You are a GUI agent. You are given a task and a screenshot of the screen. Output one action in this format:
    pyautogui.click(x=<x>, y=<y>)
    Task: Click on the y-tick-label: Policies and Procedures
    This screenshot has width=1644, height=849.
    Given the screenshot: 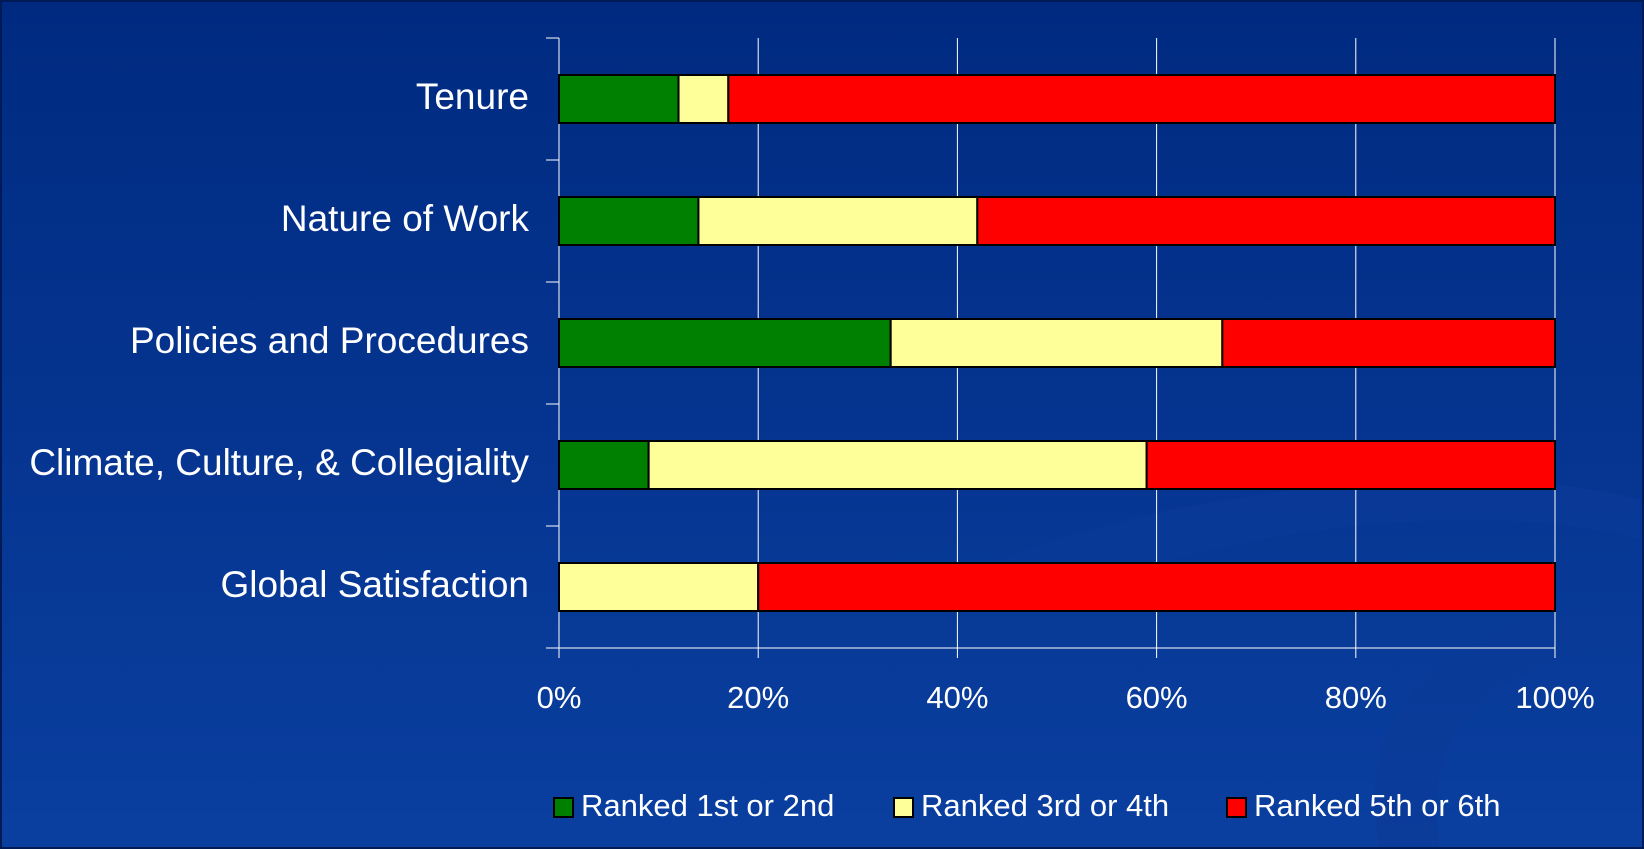 What is the action you would take?
    pyautogui.click(x=329, y=340)
    